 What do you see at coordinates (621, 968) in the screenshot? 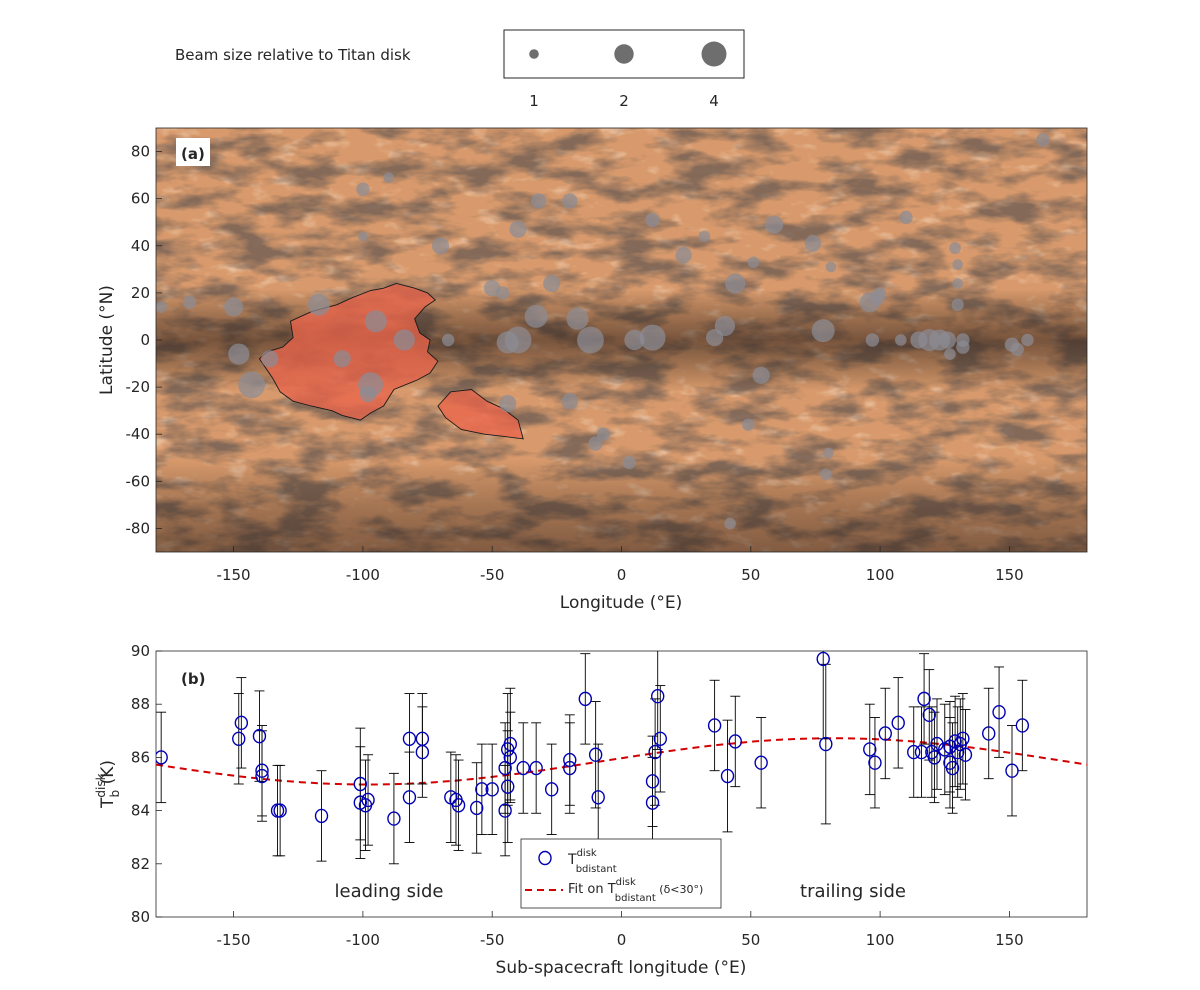
I see `plot-b-x-axis-label: Sub-spacecraft longitude (°E)` at bounding box center [621, 968].